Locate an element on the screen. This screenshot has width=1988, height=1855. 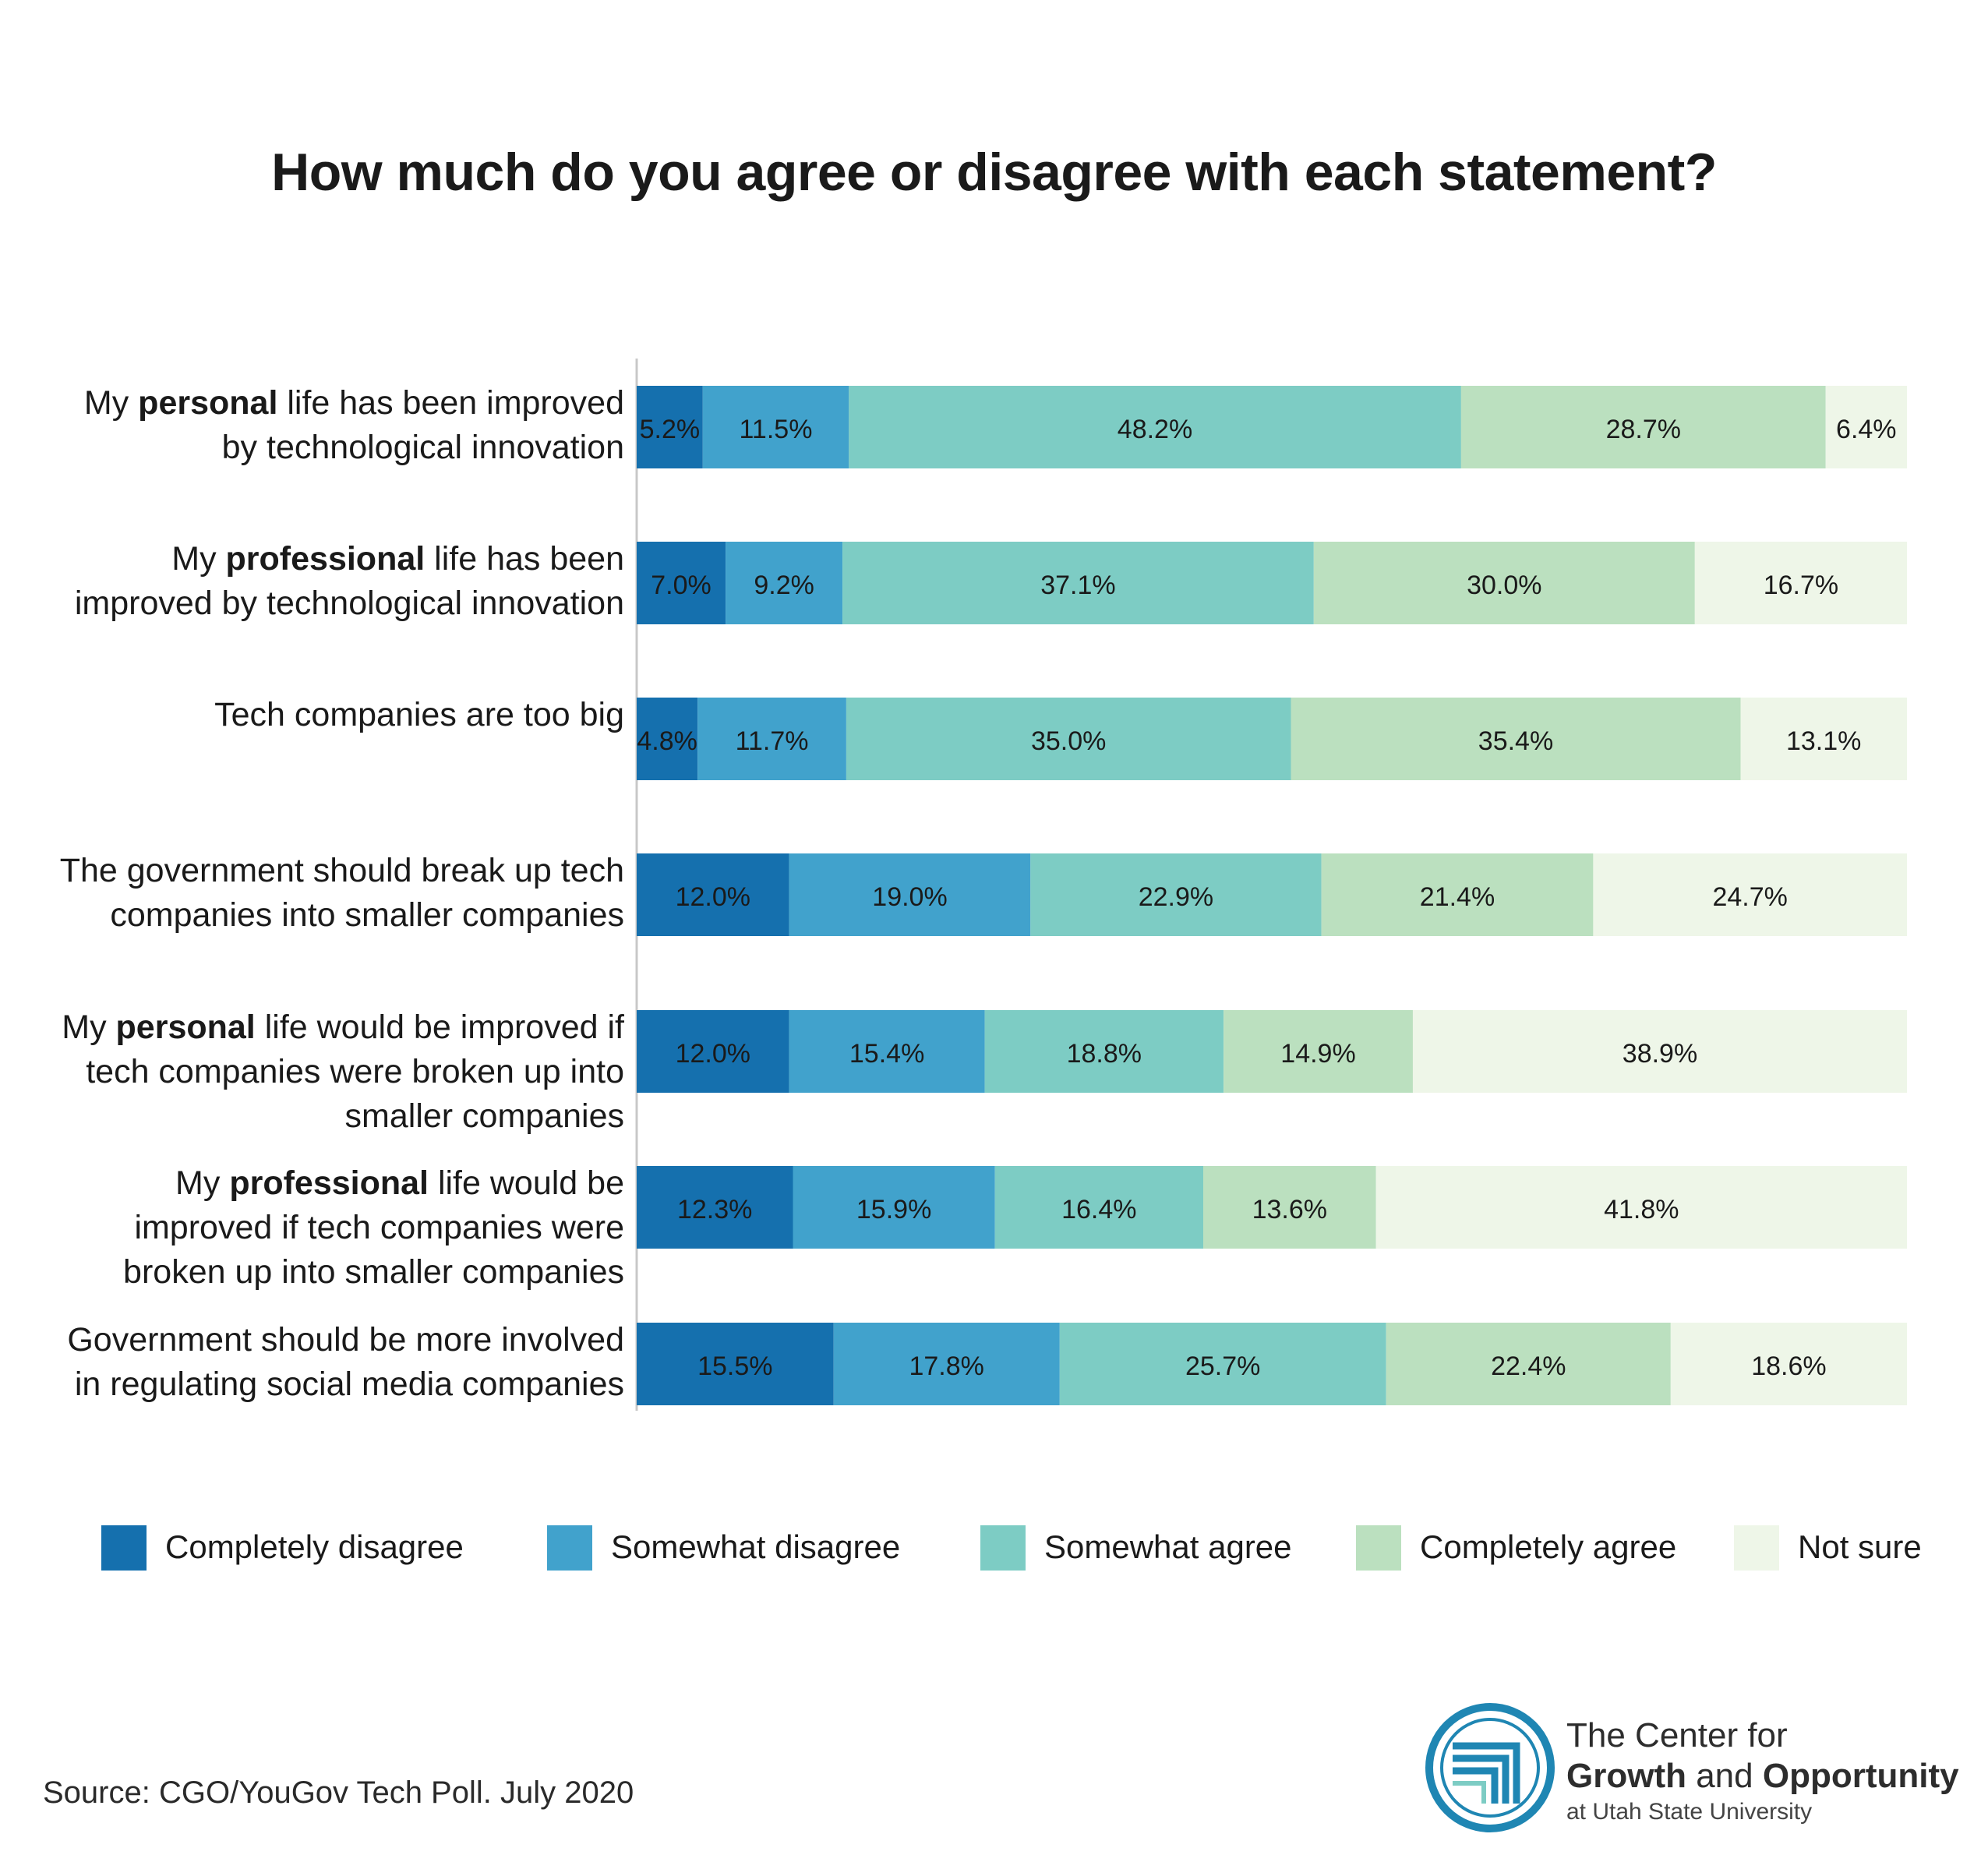
legend-label: Completely agree is located at coordinates (1548, 1546).